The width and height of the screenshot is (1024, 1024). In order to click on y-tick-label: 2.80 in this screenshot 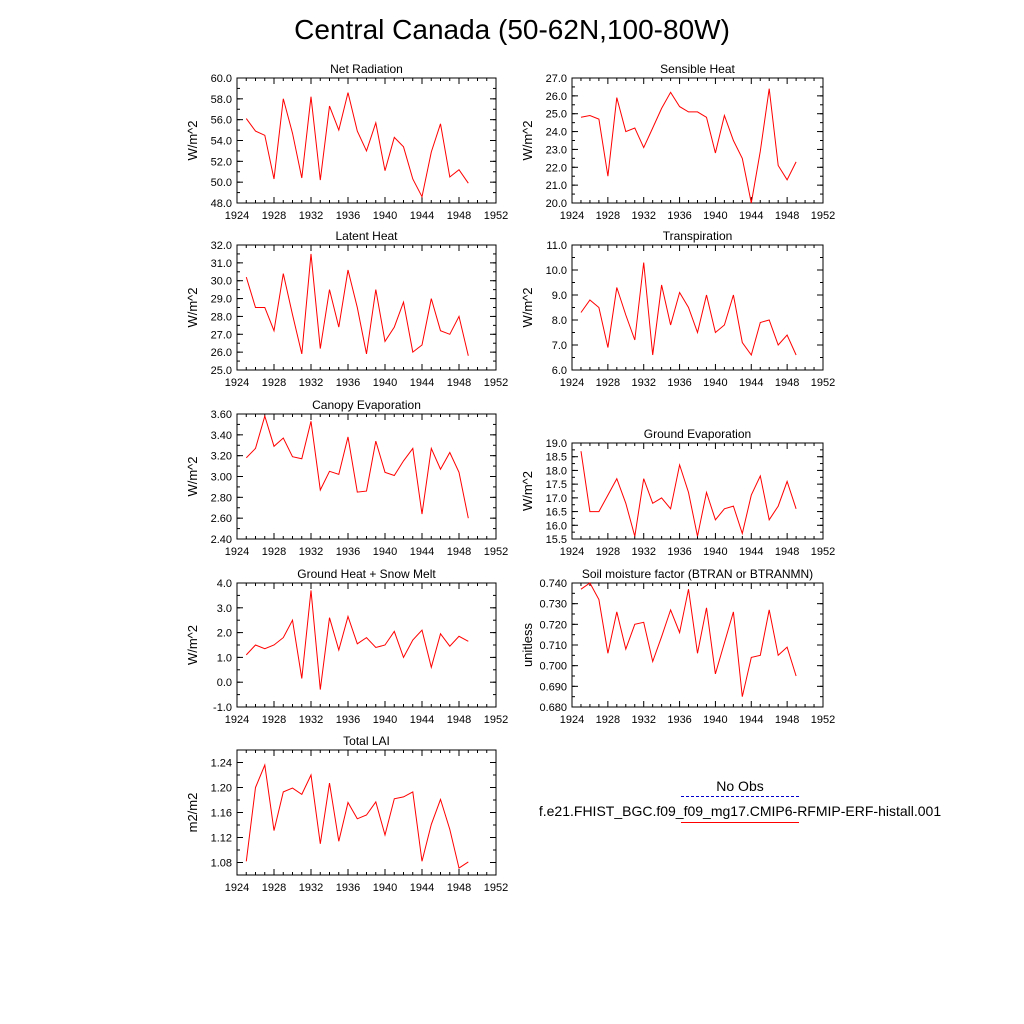, I will do `click(221, 498)`.